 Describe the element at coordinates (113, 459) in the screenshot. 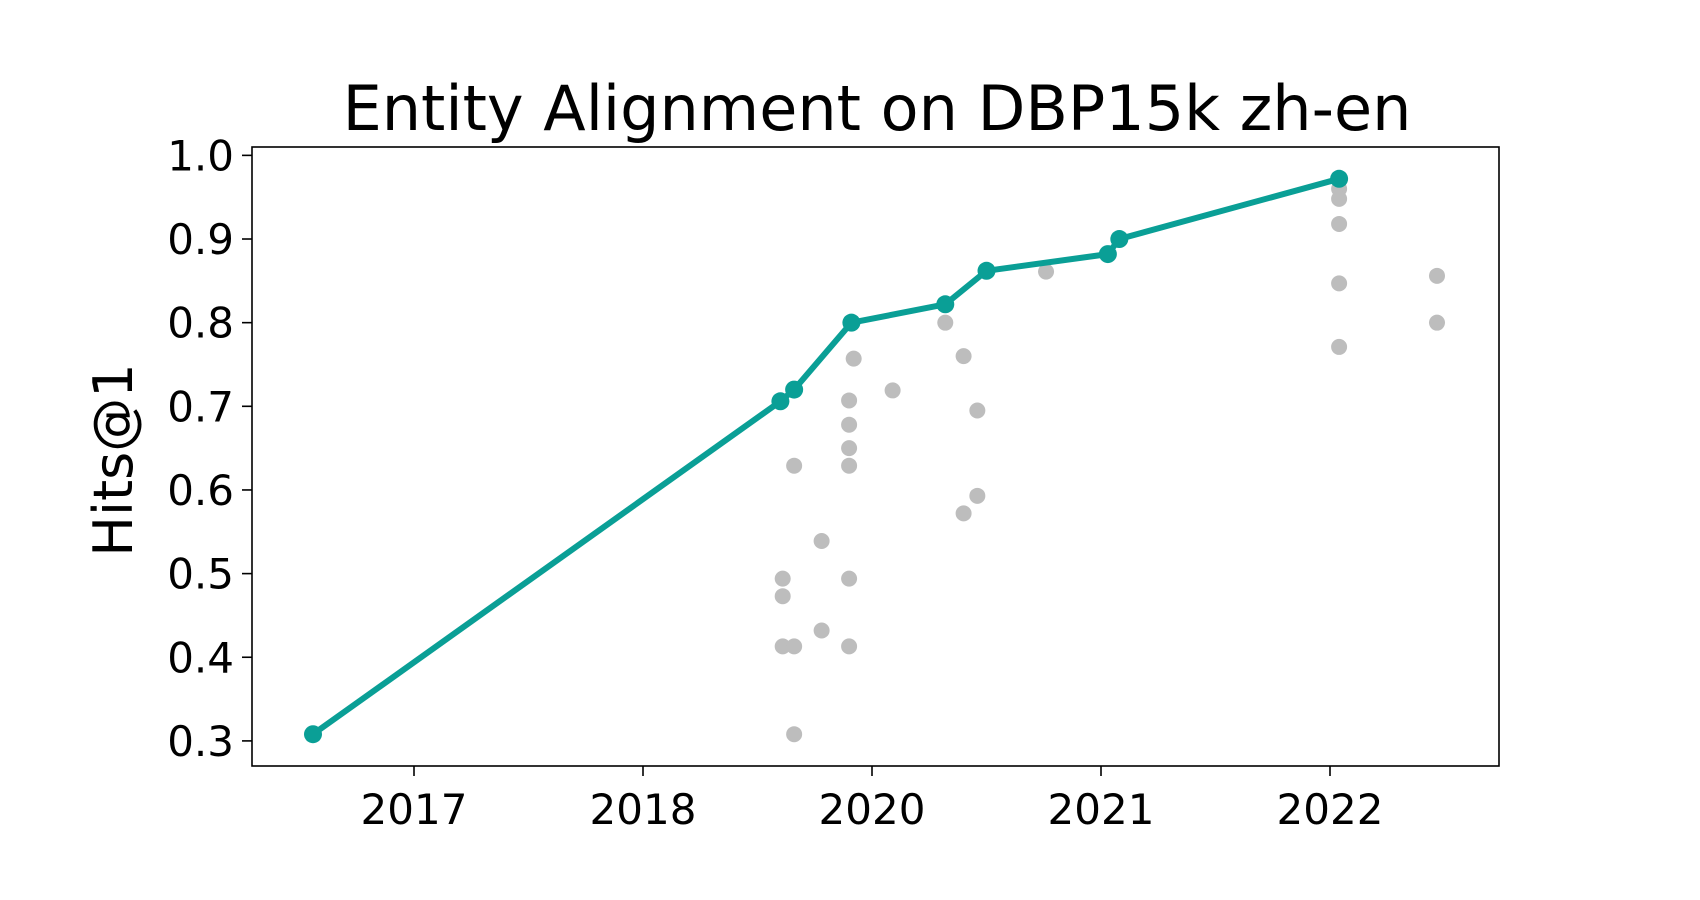

I see `y-axis-label: Hits@1` at that location.